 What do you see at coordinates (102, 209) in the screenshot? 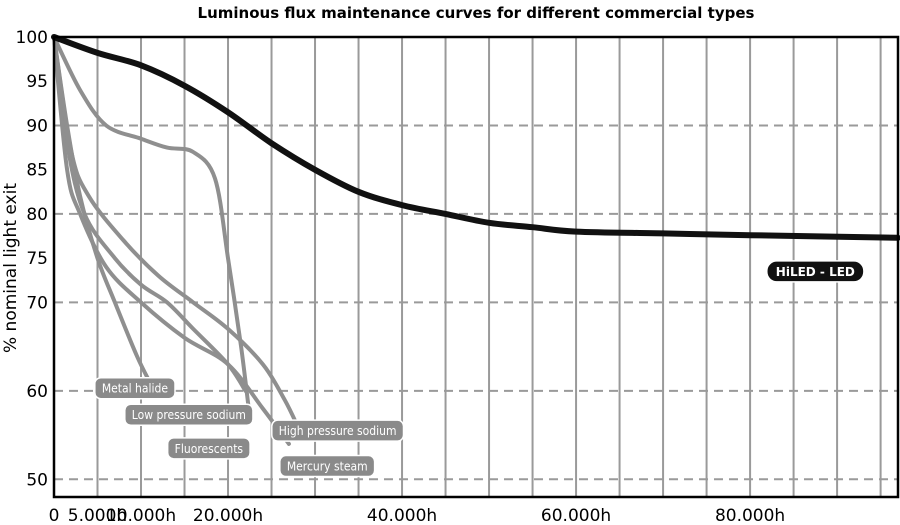
I see `series-line-metal-halide` at bounding box center [102, 209].